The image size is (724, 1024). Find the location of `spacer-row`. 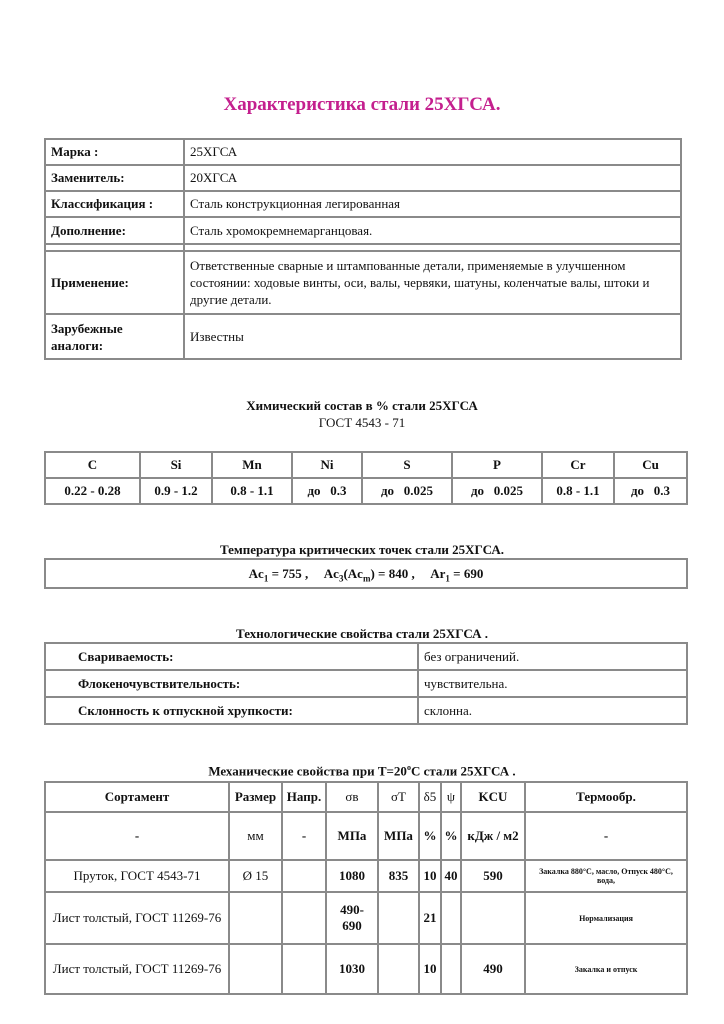

spacer-row is located at coordinates (363, 247).